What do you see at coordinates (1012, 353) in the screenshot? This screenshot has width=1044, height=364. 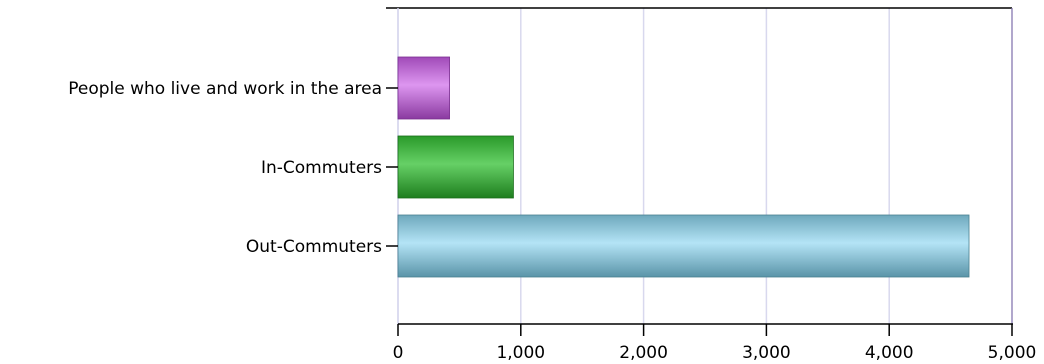 I see `x-tick-label: 5,000` at bounding box center [1012, 353].